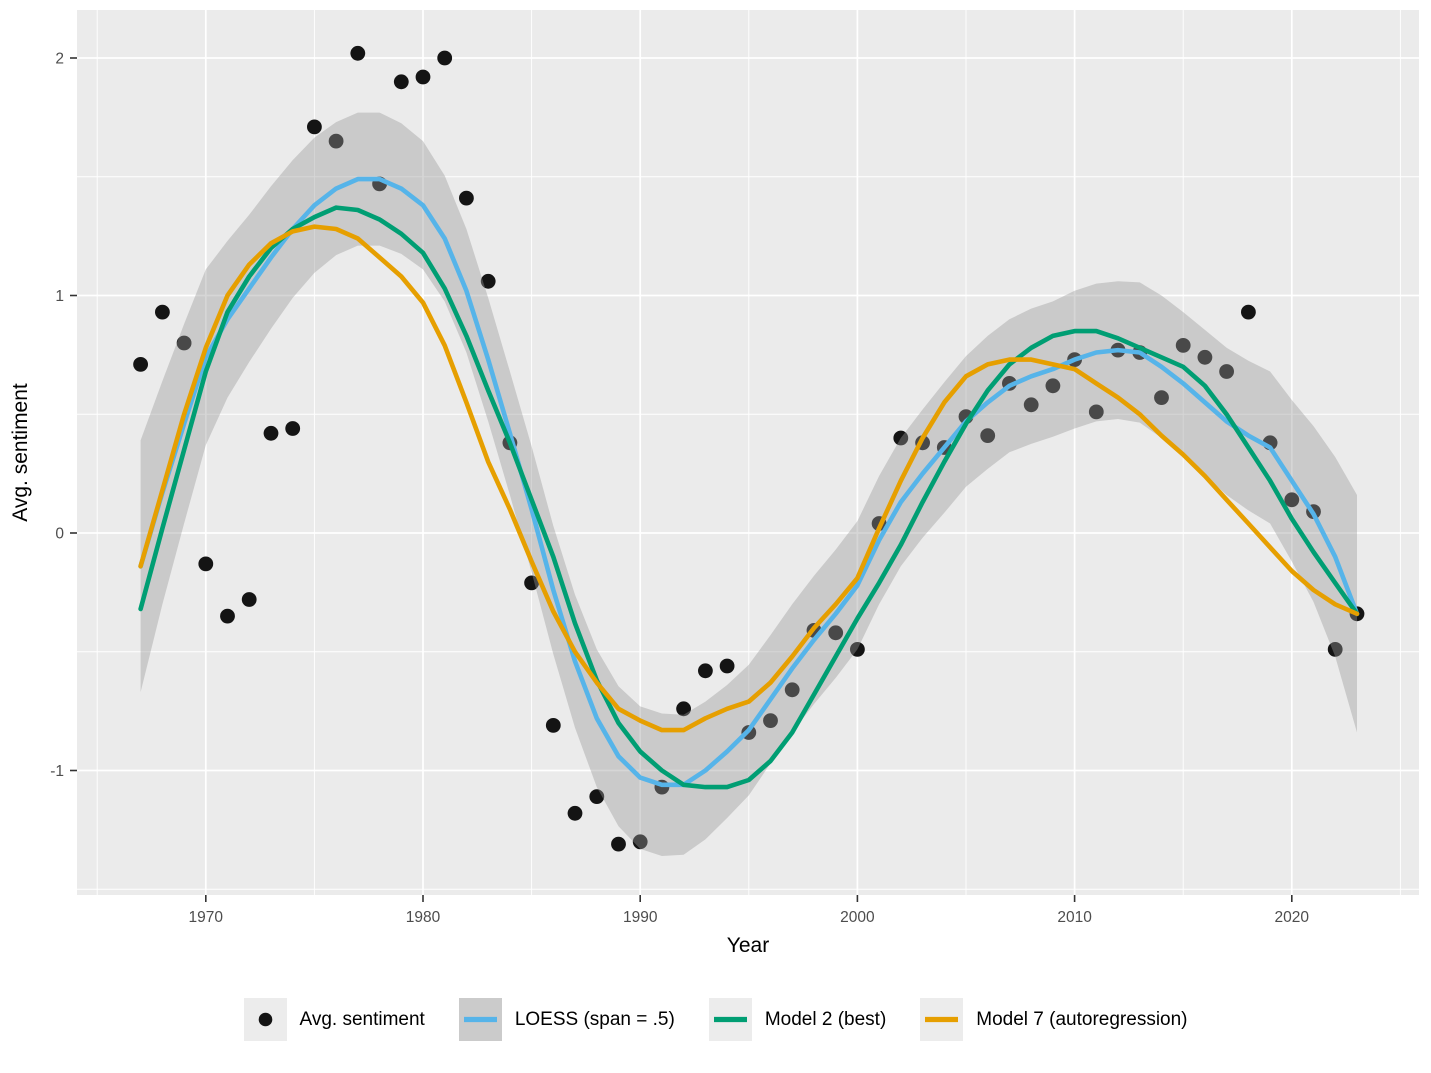 Image resolution: width=1431 pixels, height=1073 pixels. I want to click on legend-item-loess: LOESS (span = .5), so click(566, 1019).